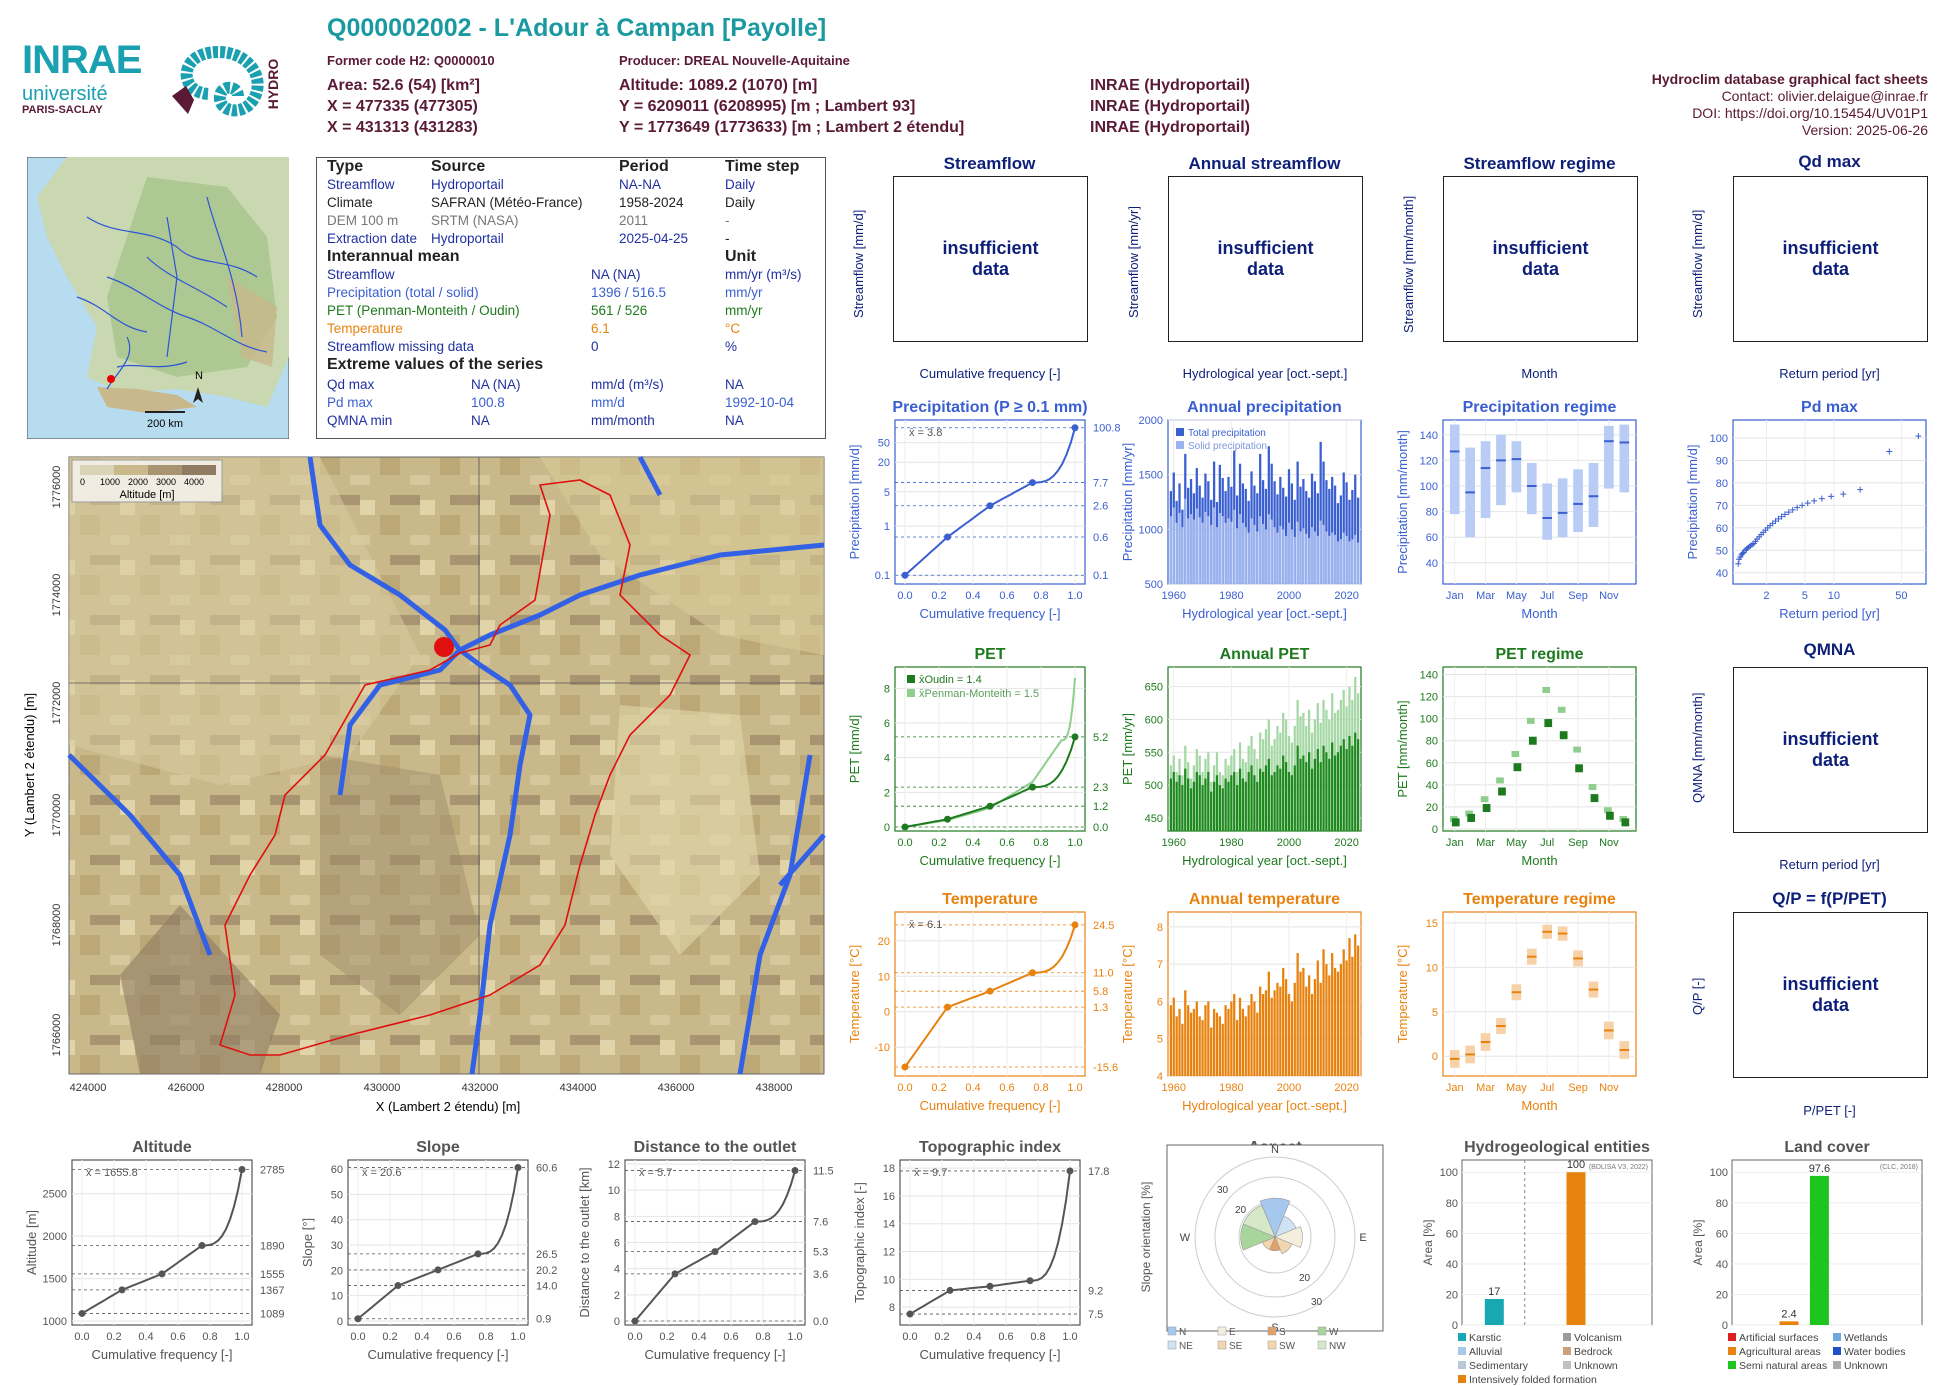 This screenshot has height=1386, width=1960. I want to click on legend-tick: 3000, so click(166, 482).